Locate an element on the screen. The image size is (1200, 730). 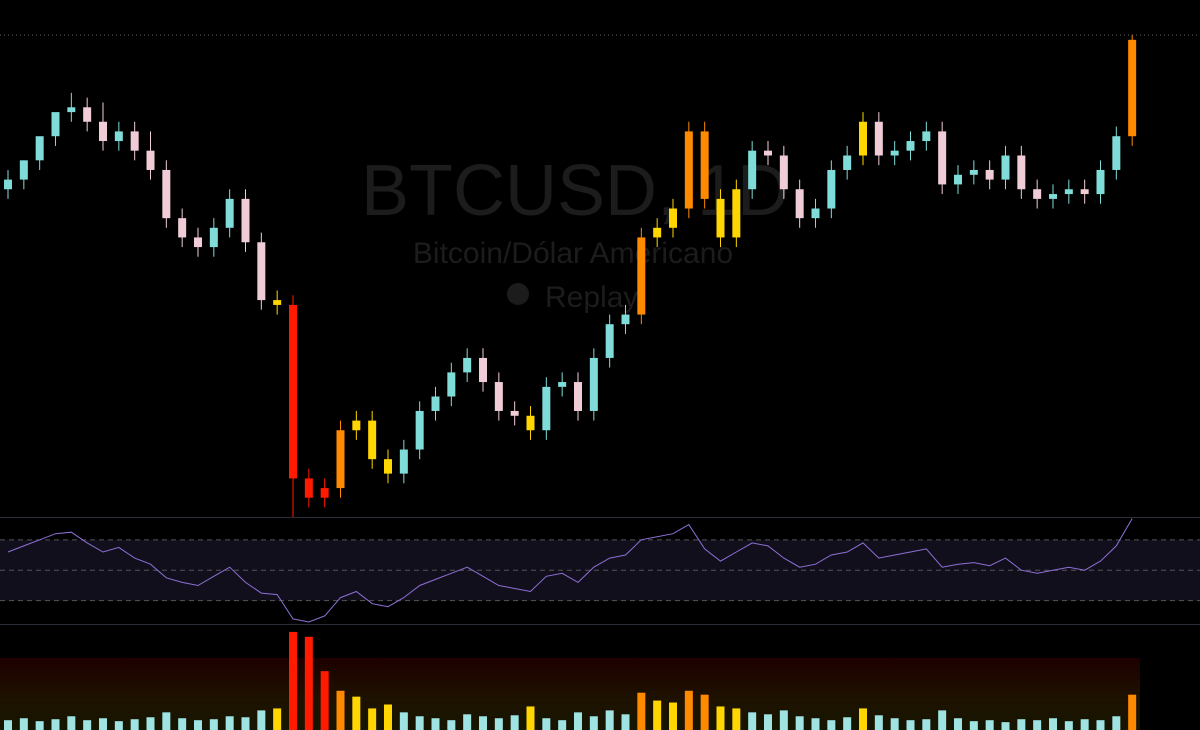
volume-pane is located at coordinates (570, 680).